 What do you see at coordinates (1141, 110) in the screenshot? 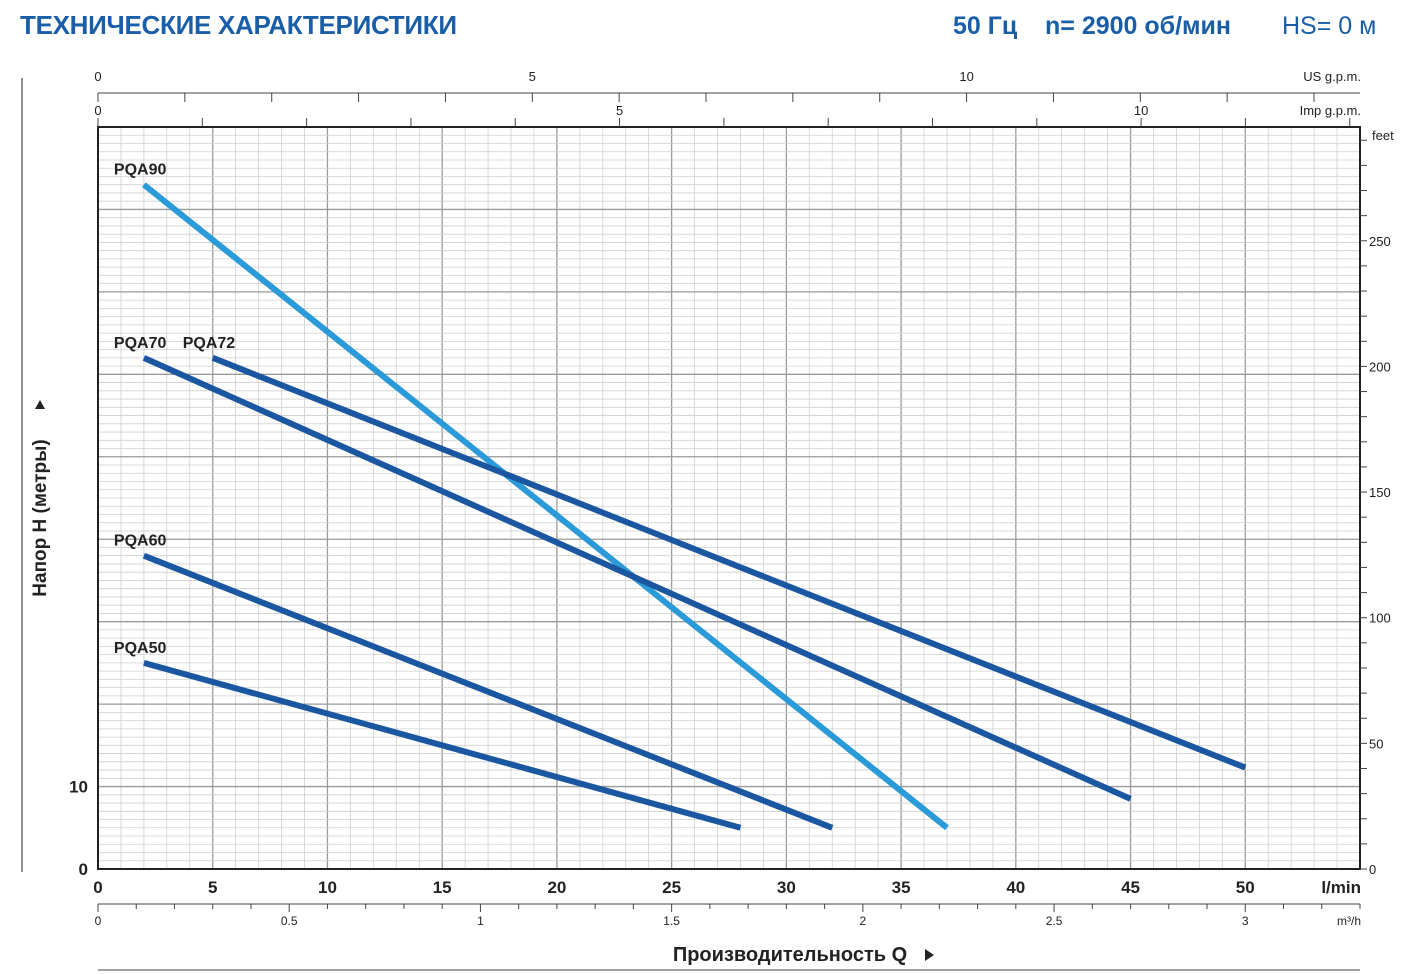
I see `imp-gpm-tick-label: 10` at bounding box center [1141, 110].